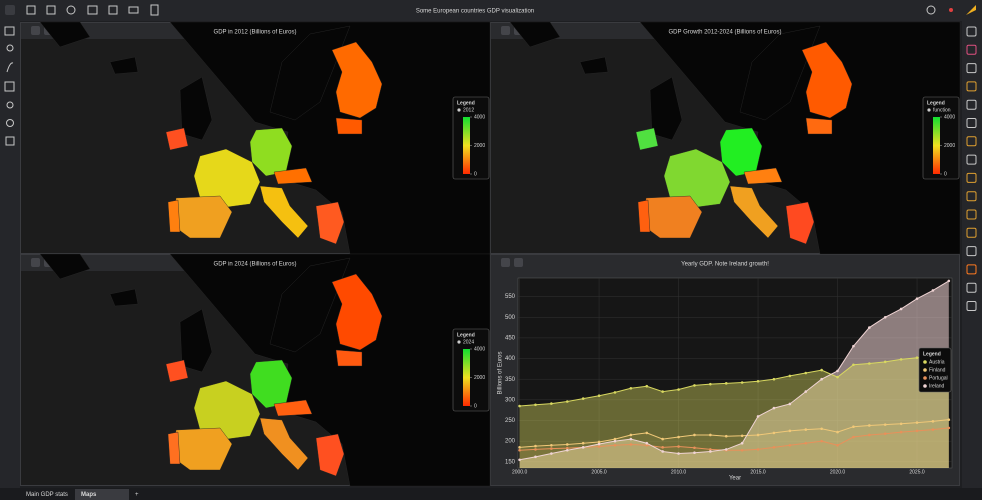 Image resolution: width=982 pixels, height=500 pixels. What do you see at coordinates (137, 495) in the screenshot?
I see `add-tab: +` at bounding box center [137, 495].